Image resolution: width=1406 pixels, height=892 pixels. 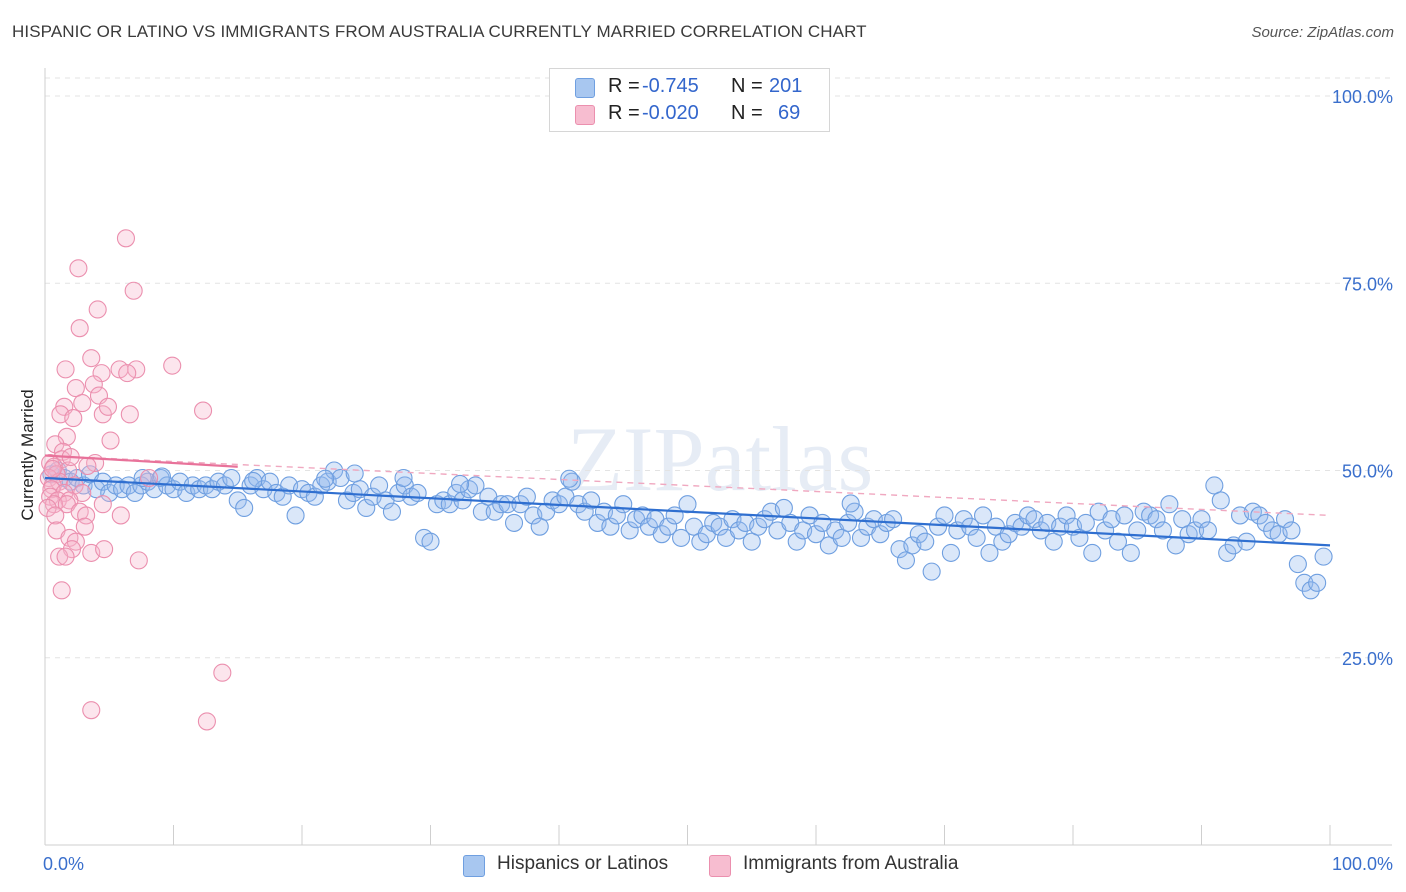 What do you see at coordinates (583, 863) in the screenshot?
I see `legend-label: Hispanics or Latinos` at bounding box center [583, 863].